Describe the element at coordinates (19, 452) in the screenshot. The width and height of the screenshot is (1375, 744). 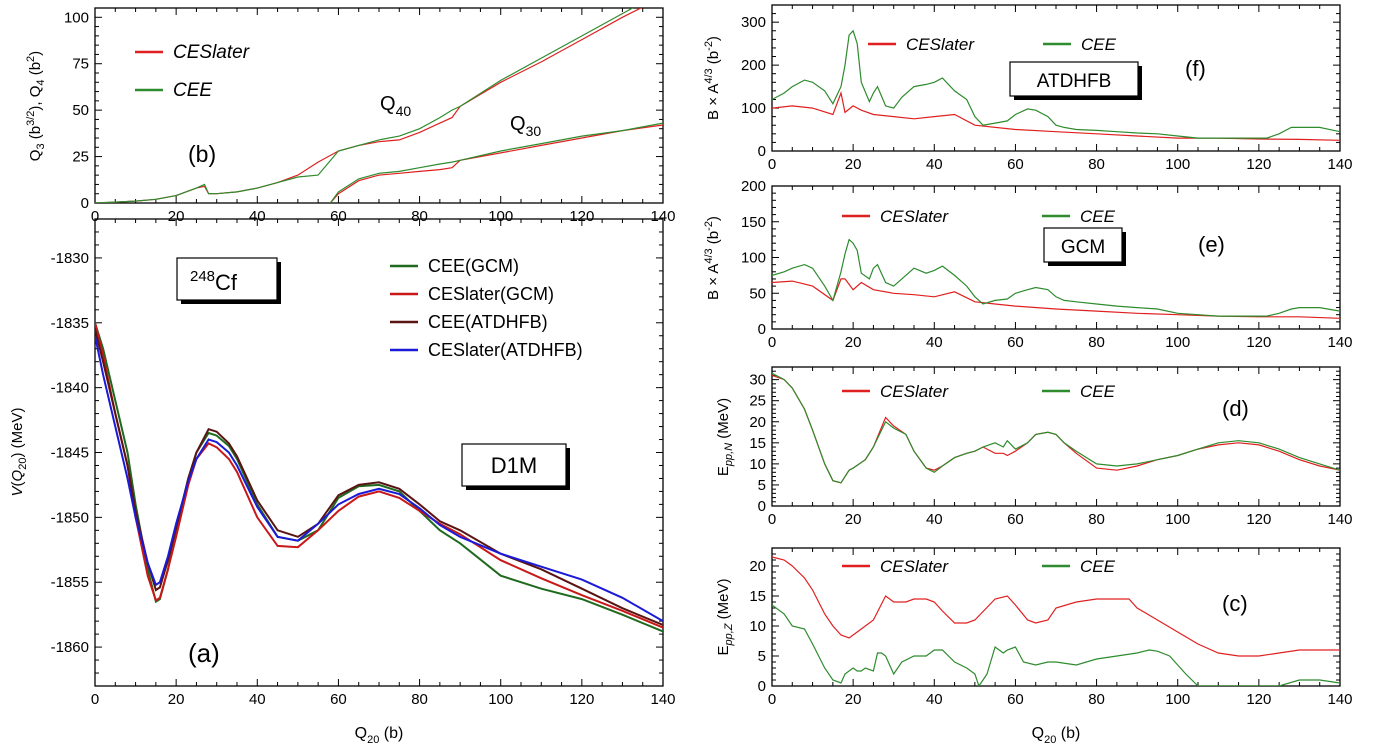
I see `y-axis-label: V(Q20) (MeV)` at that location.